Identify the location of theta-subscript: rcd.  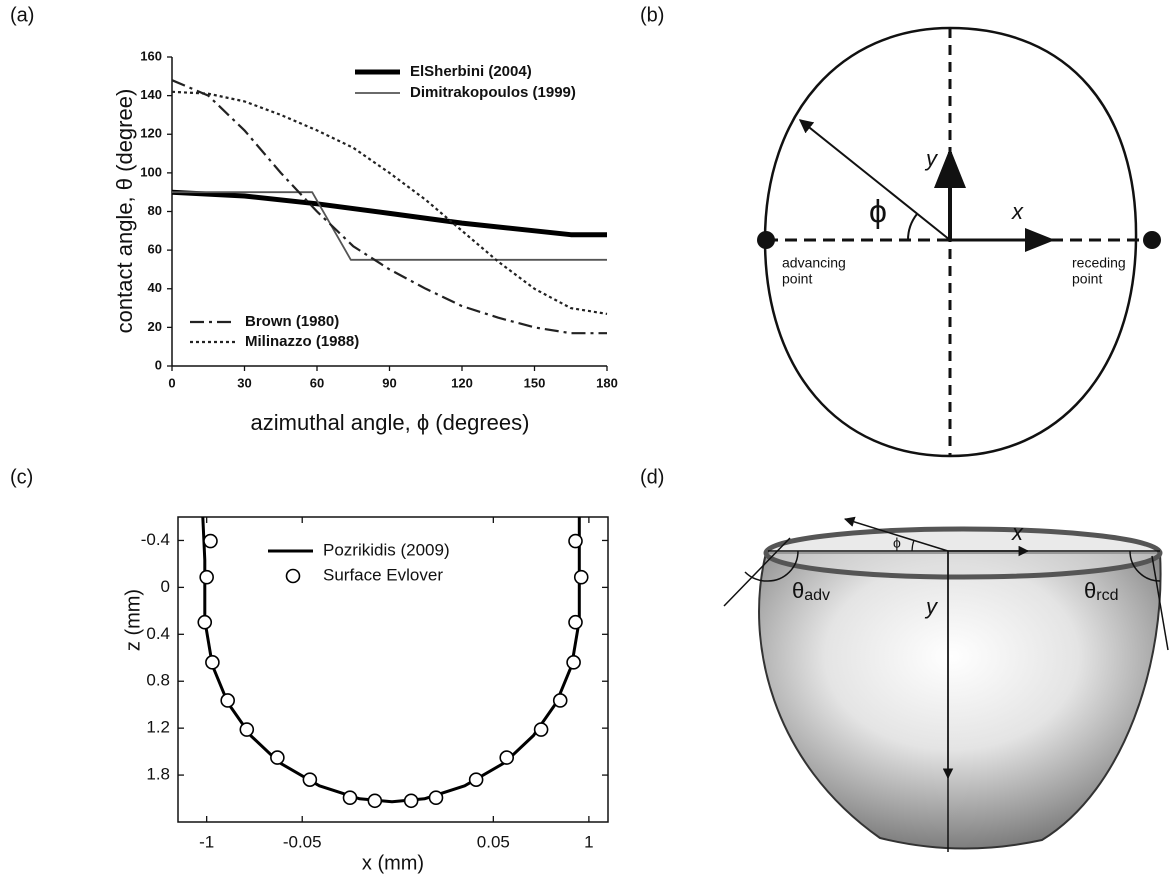
(1107, 595).